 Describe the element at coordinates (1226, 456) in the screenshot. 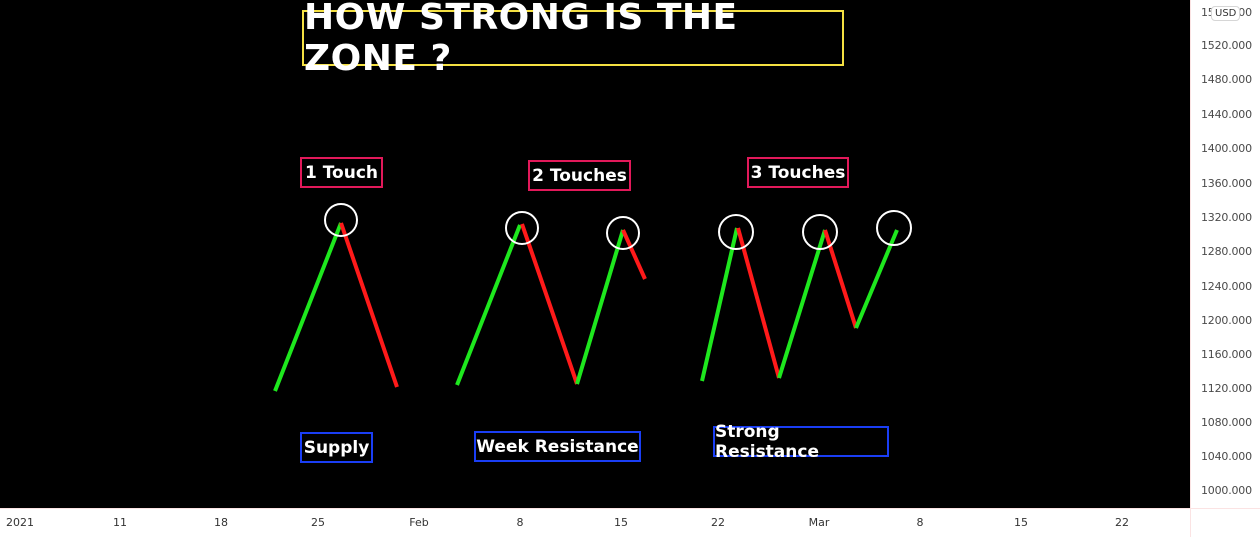

I see `price-label: 1040.000` at that location.